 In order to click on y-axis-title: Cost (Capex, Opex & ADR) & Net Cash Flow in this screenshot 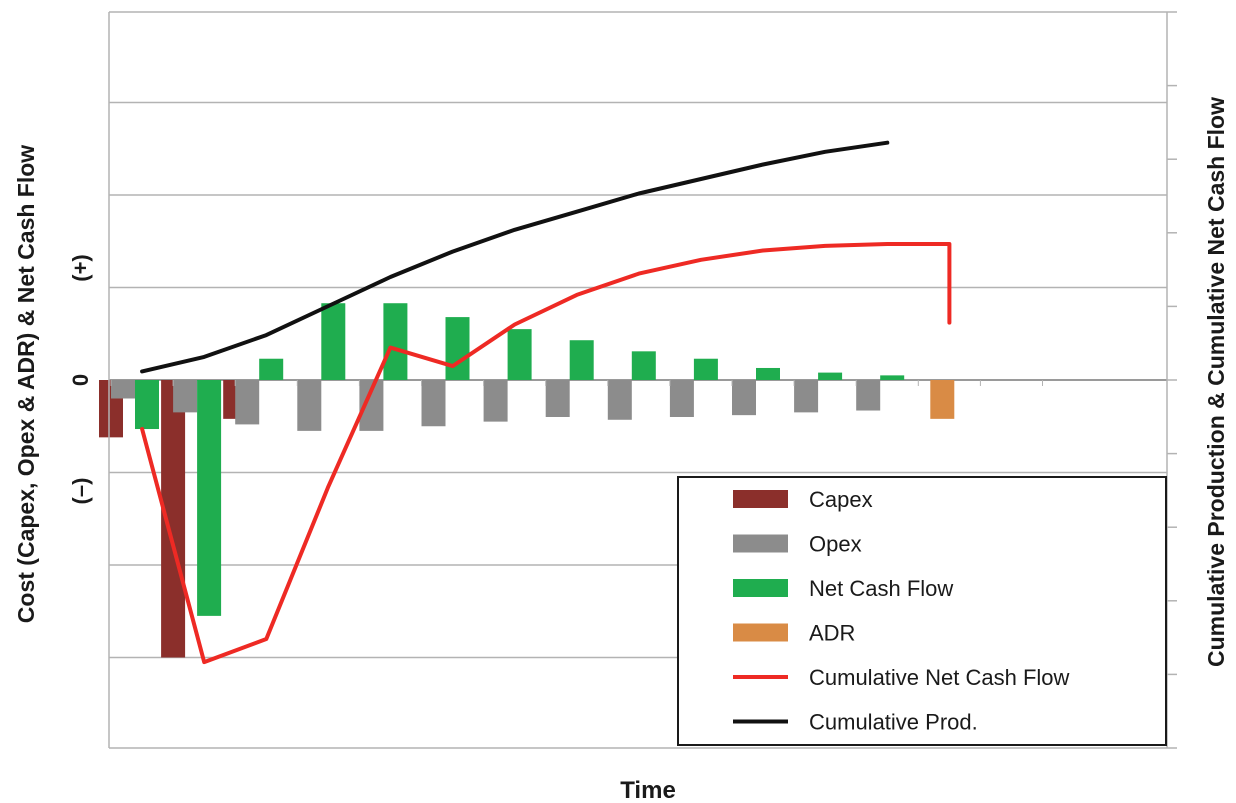, I will do `click(26, 384)`.